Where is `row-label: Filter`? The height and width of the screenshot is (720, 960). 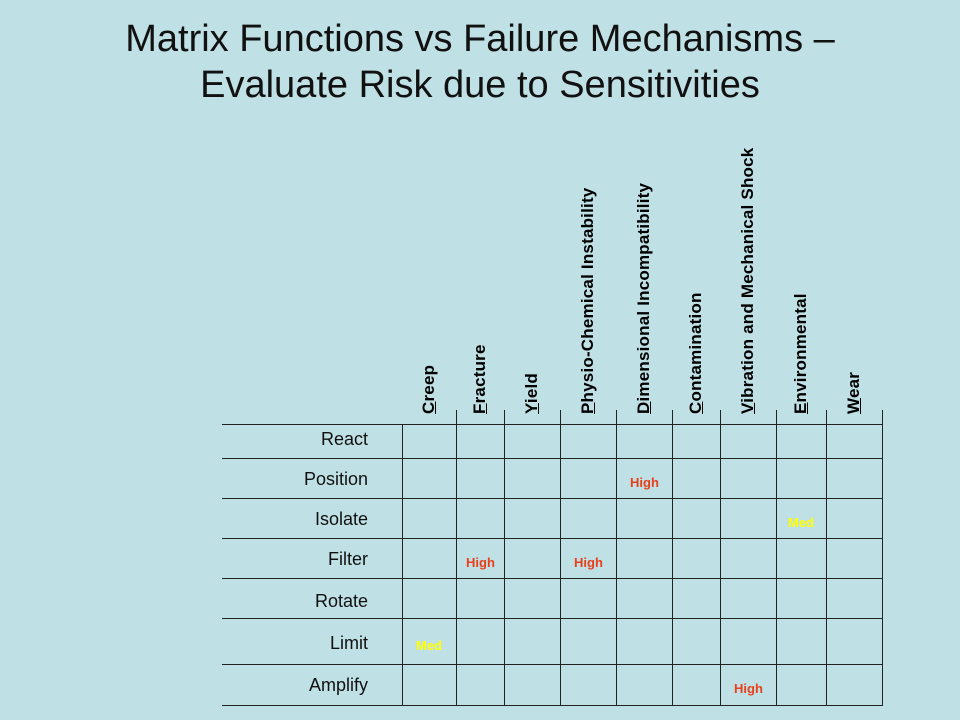 row-label: Filter is located at coordinates (348, 559).